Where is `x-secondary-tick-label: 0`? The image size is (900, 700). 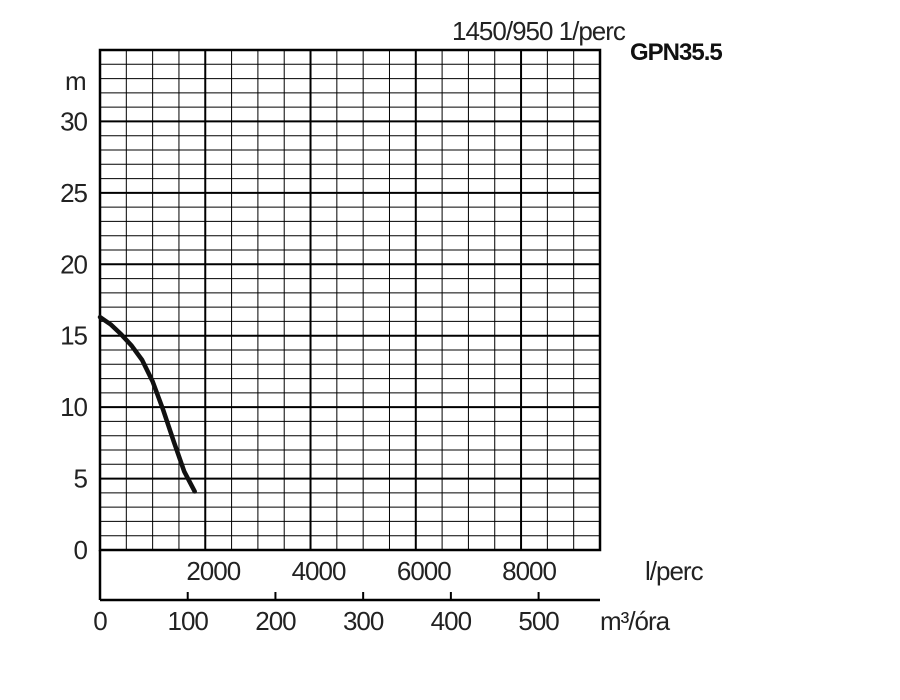
x-secondary-tick-label: 0 is located at coordinates (100, 621).